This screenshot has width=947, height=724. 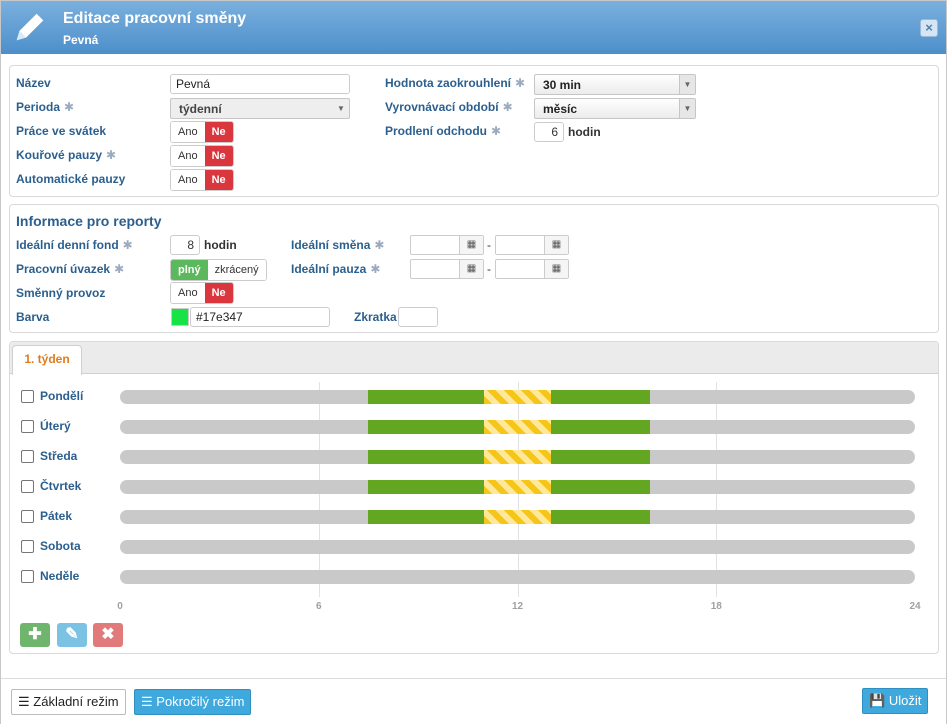 I want to click on kourove-ne: Ne, so click(x=218, y=156).